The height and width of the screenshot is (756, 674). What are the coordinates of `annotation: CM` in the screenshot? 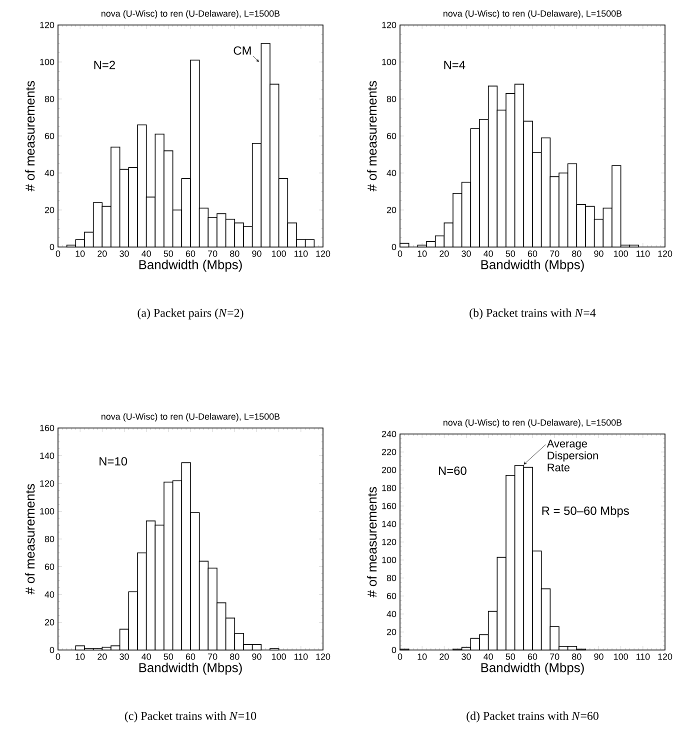 It's located at (242, 50).